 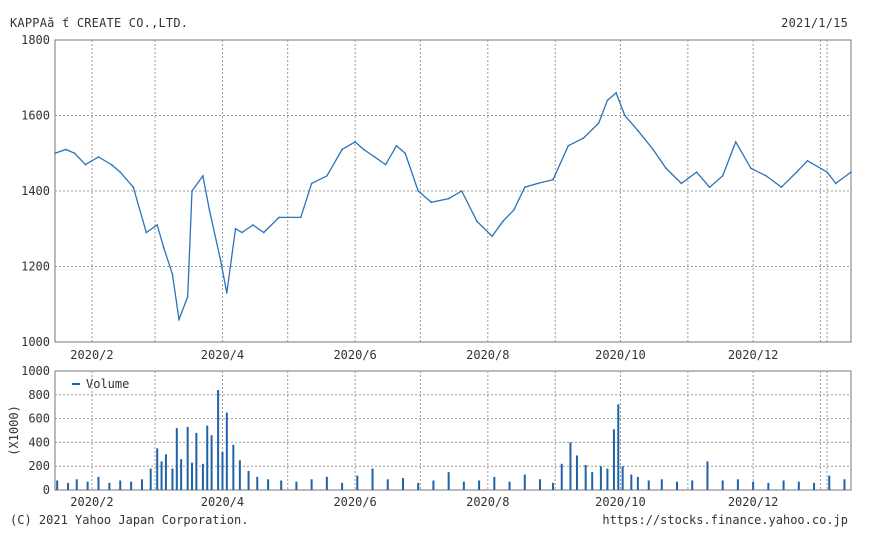 What do you see at coordinates (35, 342) in the screenshot?
I see `price-ytick-label: 1000` at bounding box center [35, 342].